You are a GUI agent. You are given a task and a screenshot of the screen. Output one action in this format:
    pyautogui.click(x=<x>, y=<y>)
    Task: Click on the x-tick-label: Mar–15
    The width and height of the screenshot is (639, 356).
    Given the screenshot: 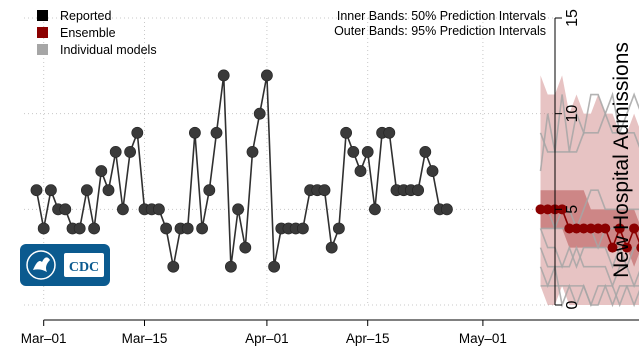 What is the action you would take?
    pyautogui.click(x=145, y=338)
    